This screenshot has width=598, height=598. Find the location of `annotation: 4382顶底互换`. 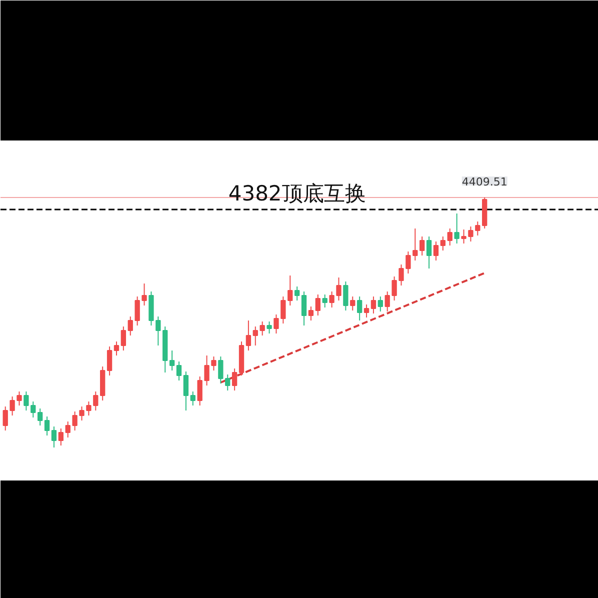

annotation: 4382顶底互换 is located at coordinates (297, 194).